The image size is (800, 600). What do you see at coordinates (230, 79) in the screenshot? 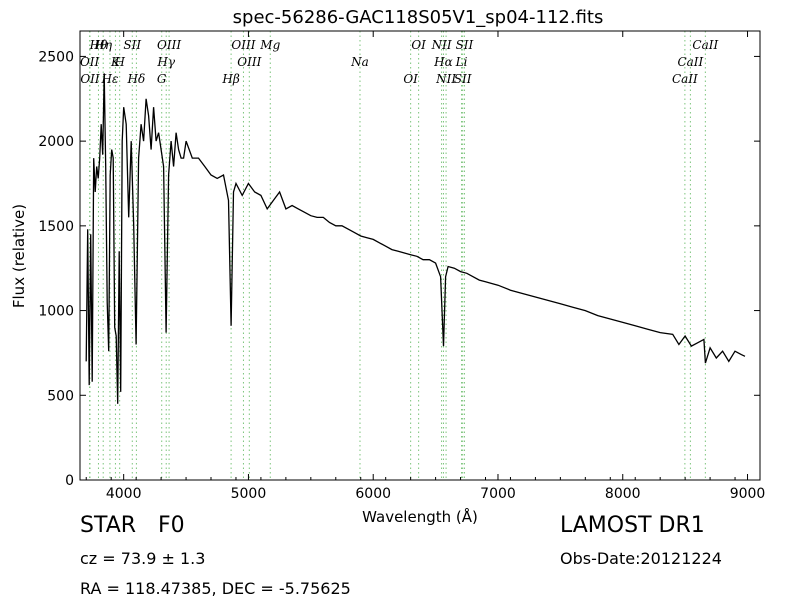
I see `spectral-line-label: Hβ` at bounding box center [230, 79].